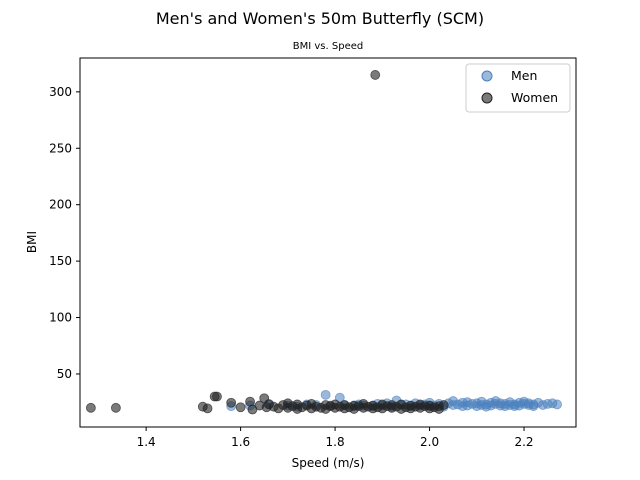  I want to click on x-tick-label: 2.2, so click(523, 442).